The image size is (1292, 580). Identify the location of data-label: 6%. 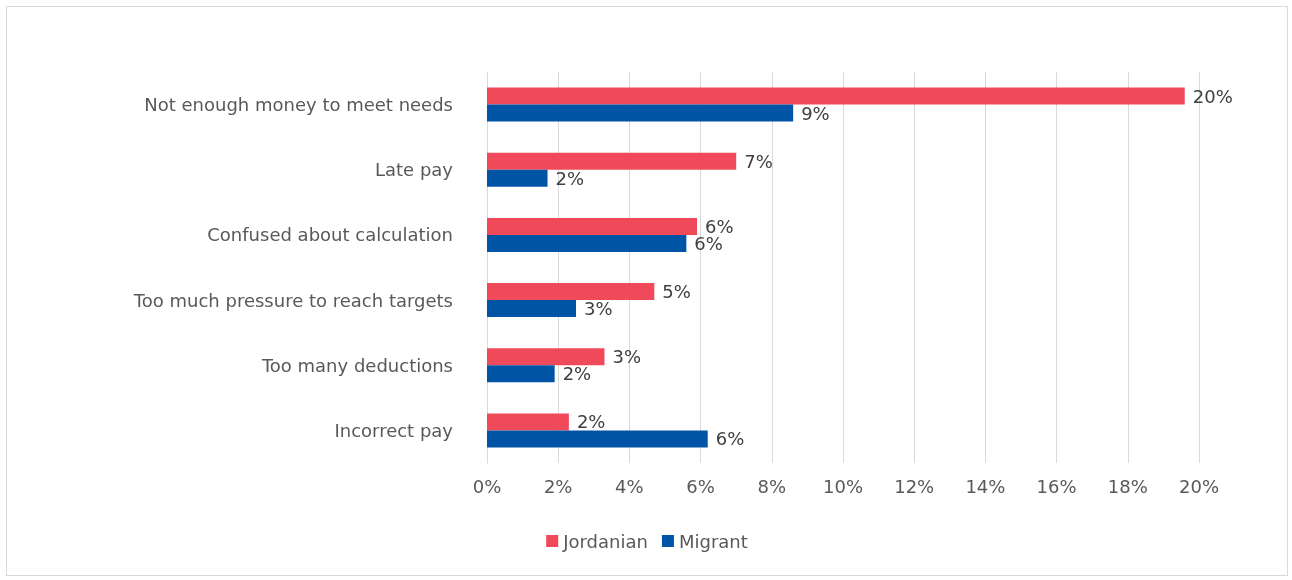
(730, 439).